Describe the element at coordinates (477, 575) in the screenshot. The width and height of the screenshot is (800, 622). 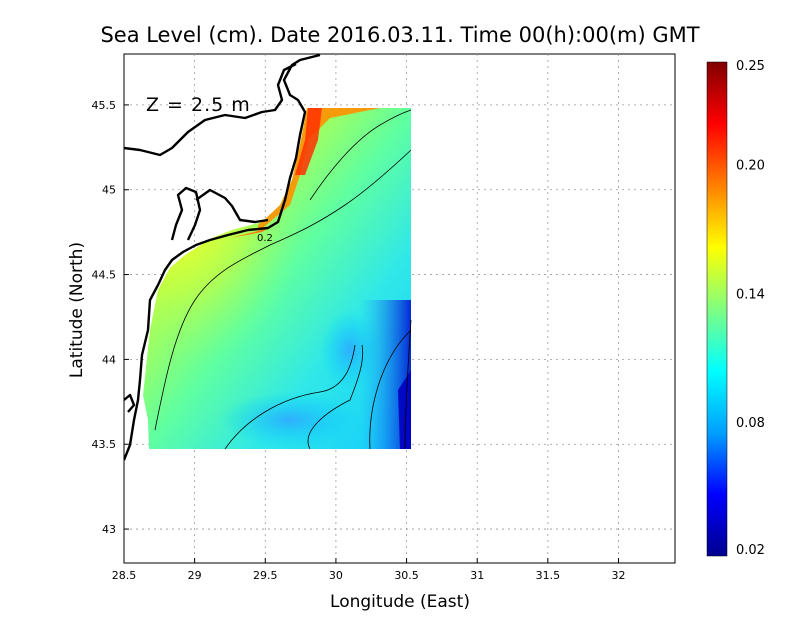
I see `x-tick-label: 31` at that location.